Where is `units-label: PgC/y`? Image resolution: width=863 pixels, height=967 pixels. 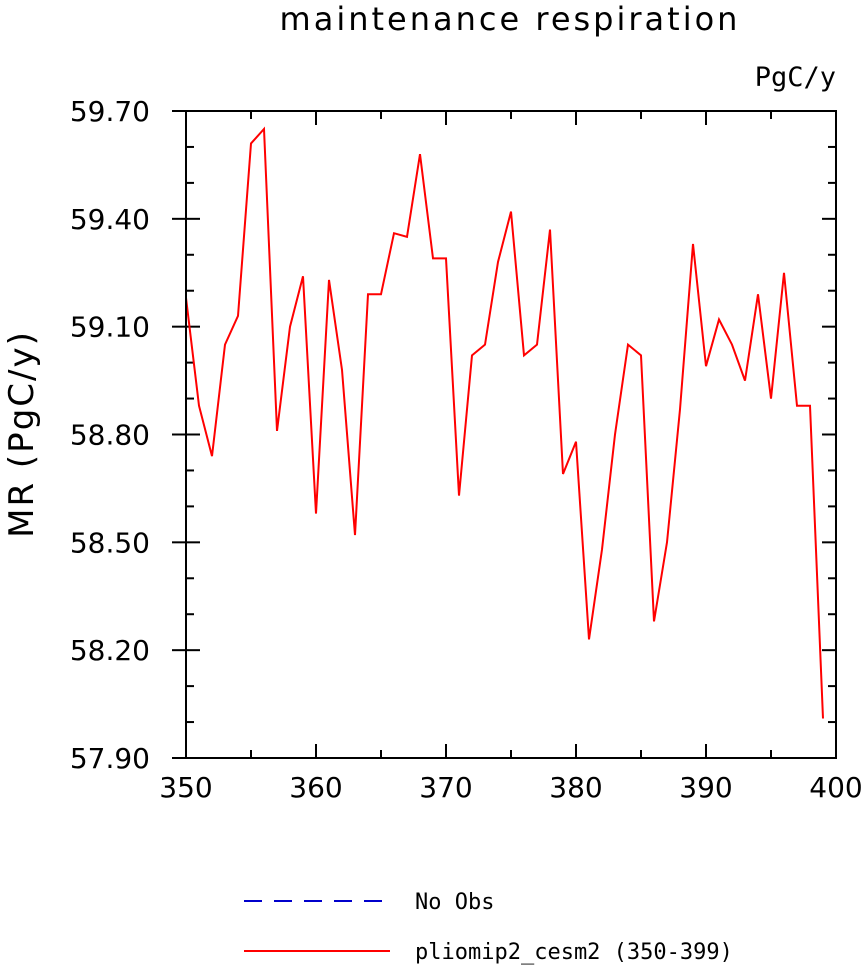 units-label: PgC/y is located at coordinates (795, 77).